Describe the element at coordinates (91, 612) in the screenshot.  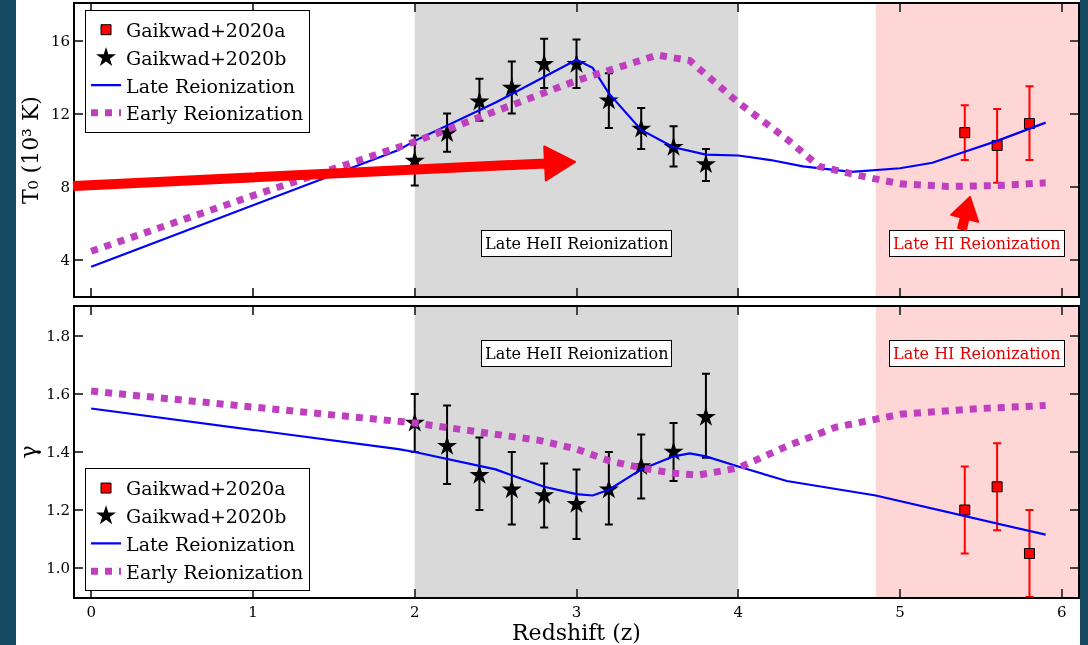
I see `x-tick-label: 0` at that location.